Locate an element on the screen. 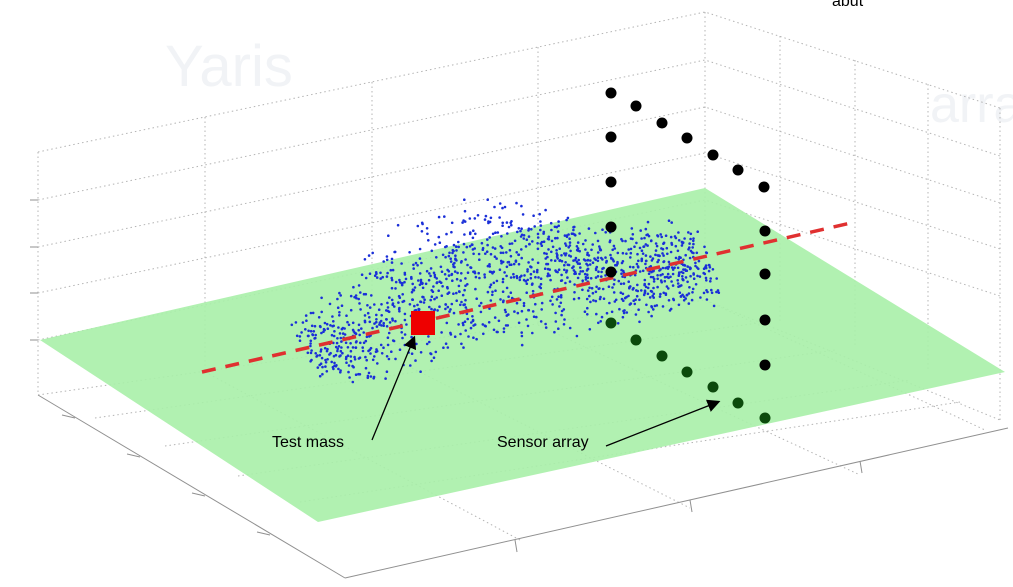 The image size is (1013, 587). sensor-array-label: Sensor array is located at coordinates (543, 442).